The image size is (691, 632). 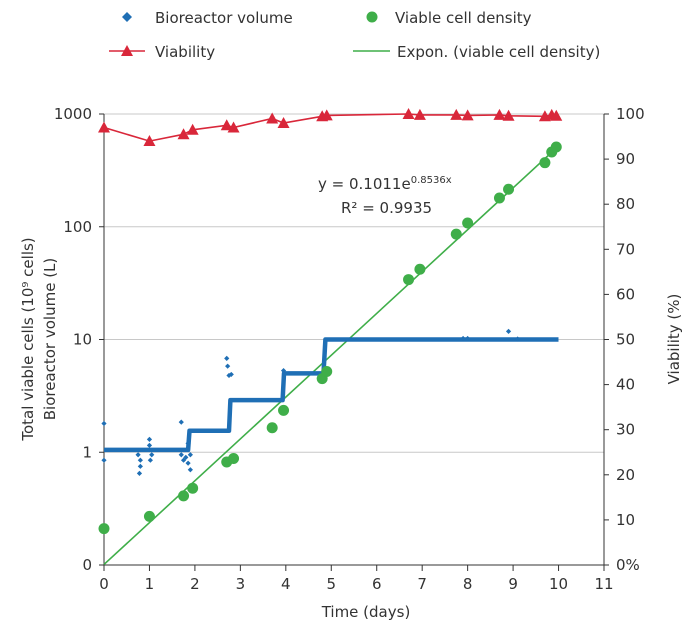 I want to click on legend-volume-label: Bioreactor volume, so click(x=224, y=18).